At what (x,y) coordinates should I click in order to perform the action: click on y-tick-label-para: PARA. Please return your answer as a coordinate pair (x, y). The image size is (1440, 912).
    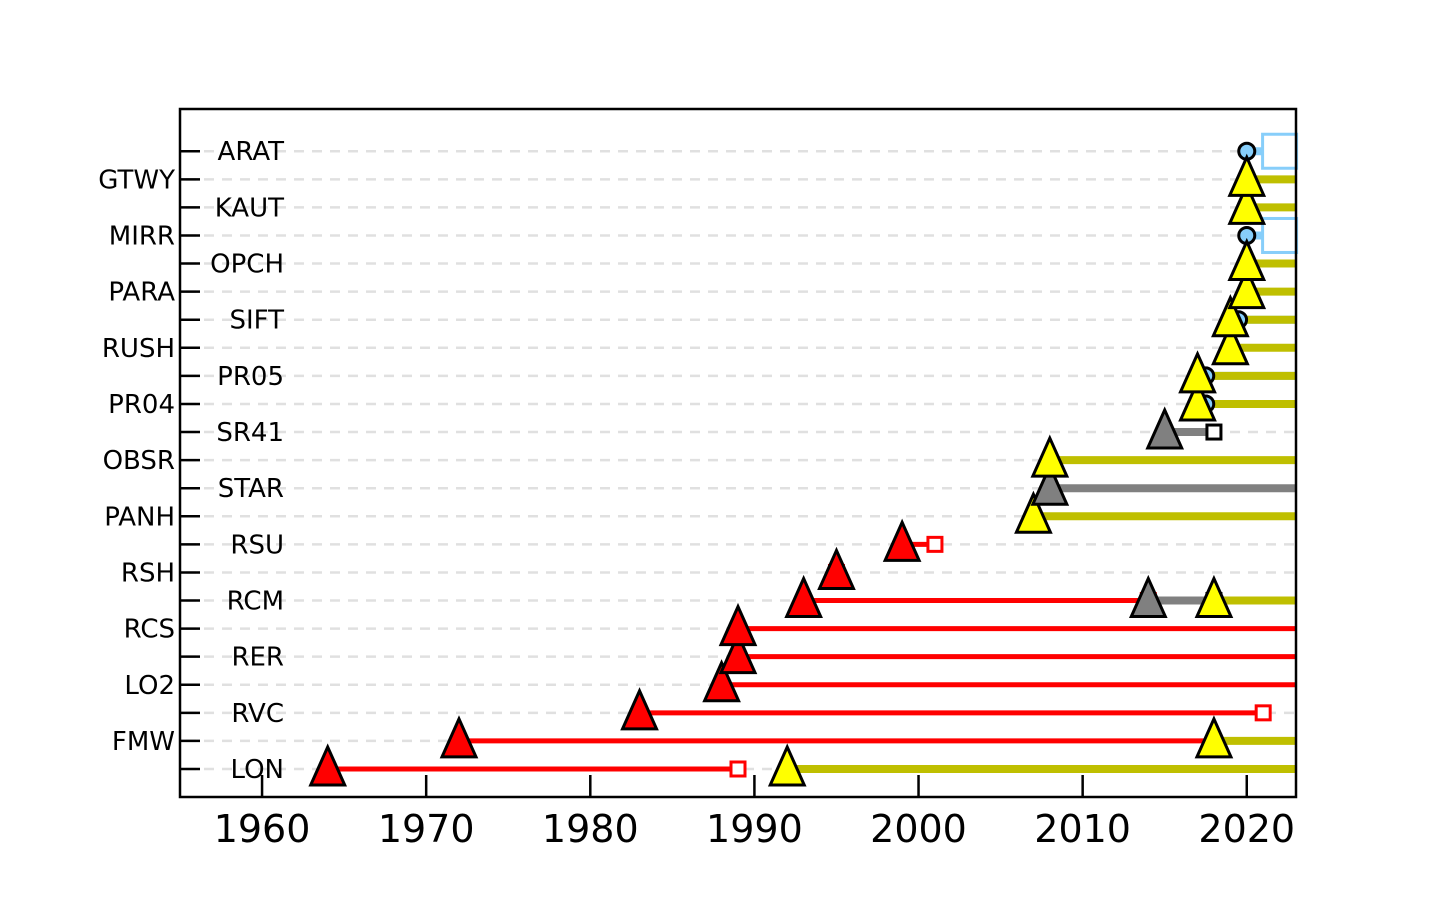
    Looking at the image, I should click on (141, 293).